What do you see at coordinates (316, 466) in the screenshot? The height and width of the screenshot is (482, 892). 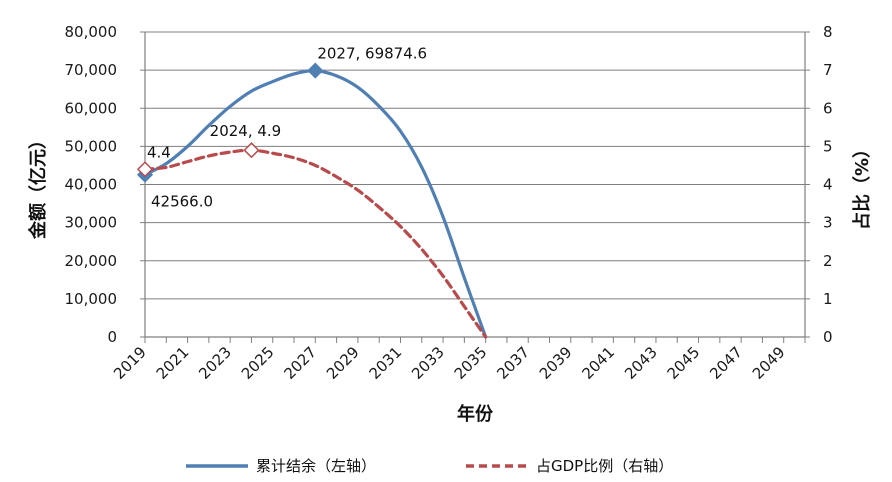 I see `legend-label-series-1: 累计结余（左轴）` at bounding box center [316, 466].